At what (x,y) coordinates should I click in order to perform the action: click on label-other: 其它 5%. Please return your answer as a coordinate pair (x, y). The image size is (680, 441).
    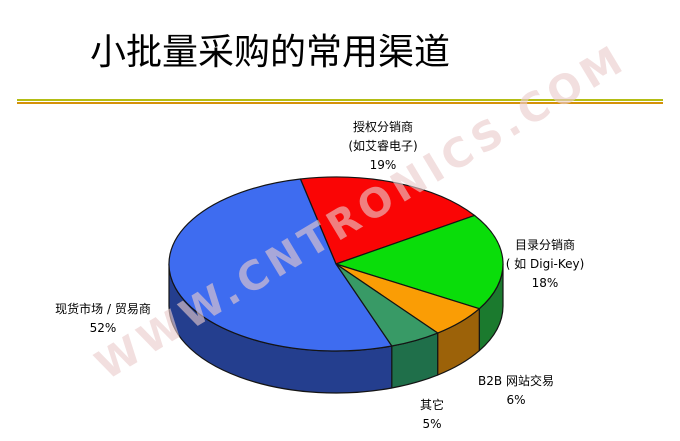
    Looking at the image, I should click on (432, 415).